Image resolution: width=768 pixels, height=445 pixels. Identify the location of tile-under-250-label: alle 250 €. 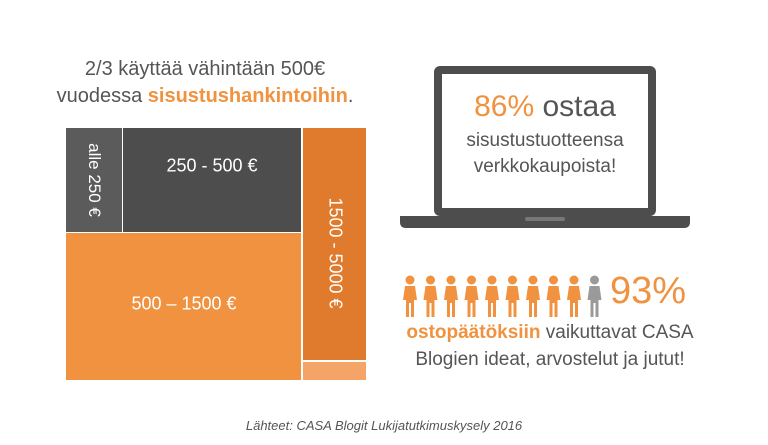
(94, 180).